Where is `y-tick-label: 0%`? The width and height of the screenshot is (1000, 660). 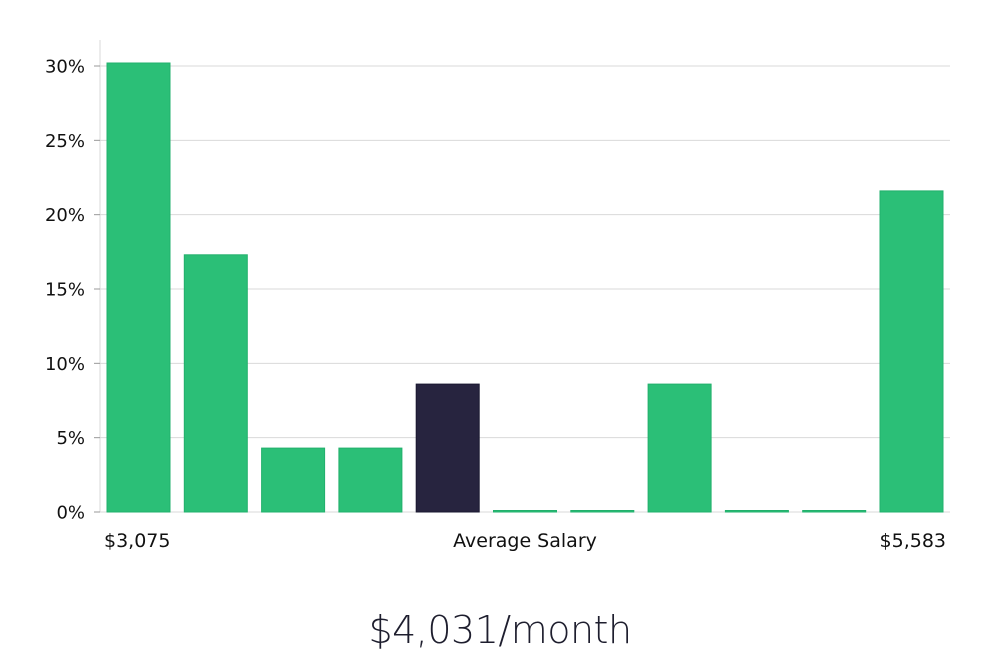
y-tick-label: 0% is located at coordinates (70, 513).